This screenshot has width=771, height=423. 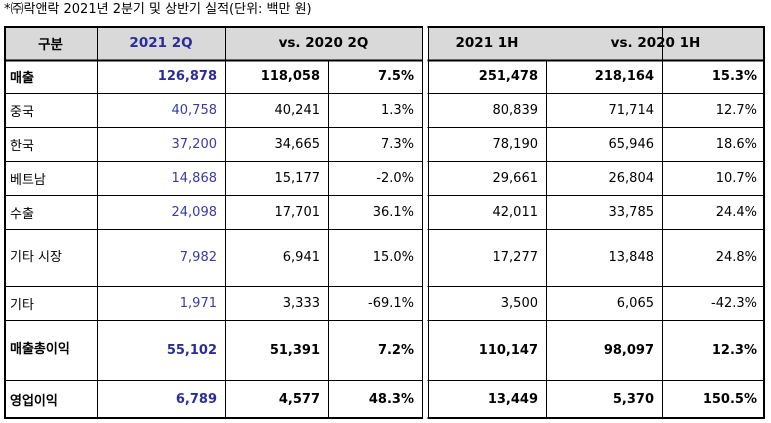 I want to click on cell-2020-2q: 6,941, so click(x=301, y=257).